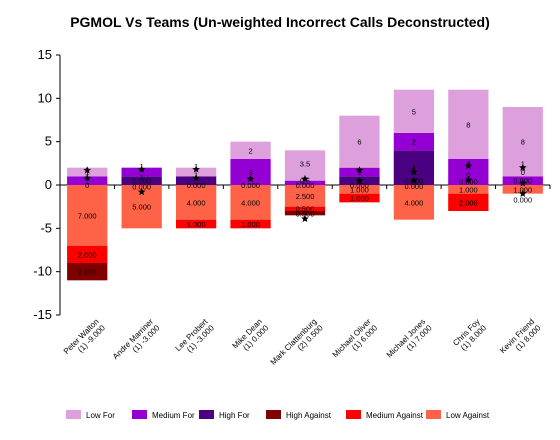 The image size is (560, 440). I want to click on legend-label: High Against, so click(309, 415).